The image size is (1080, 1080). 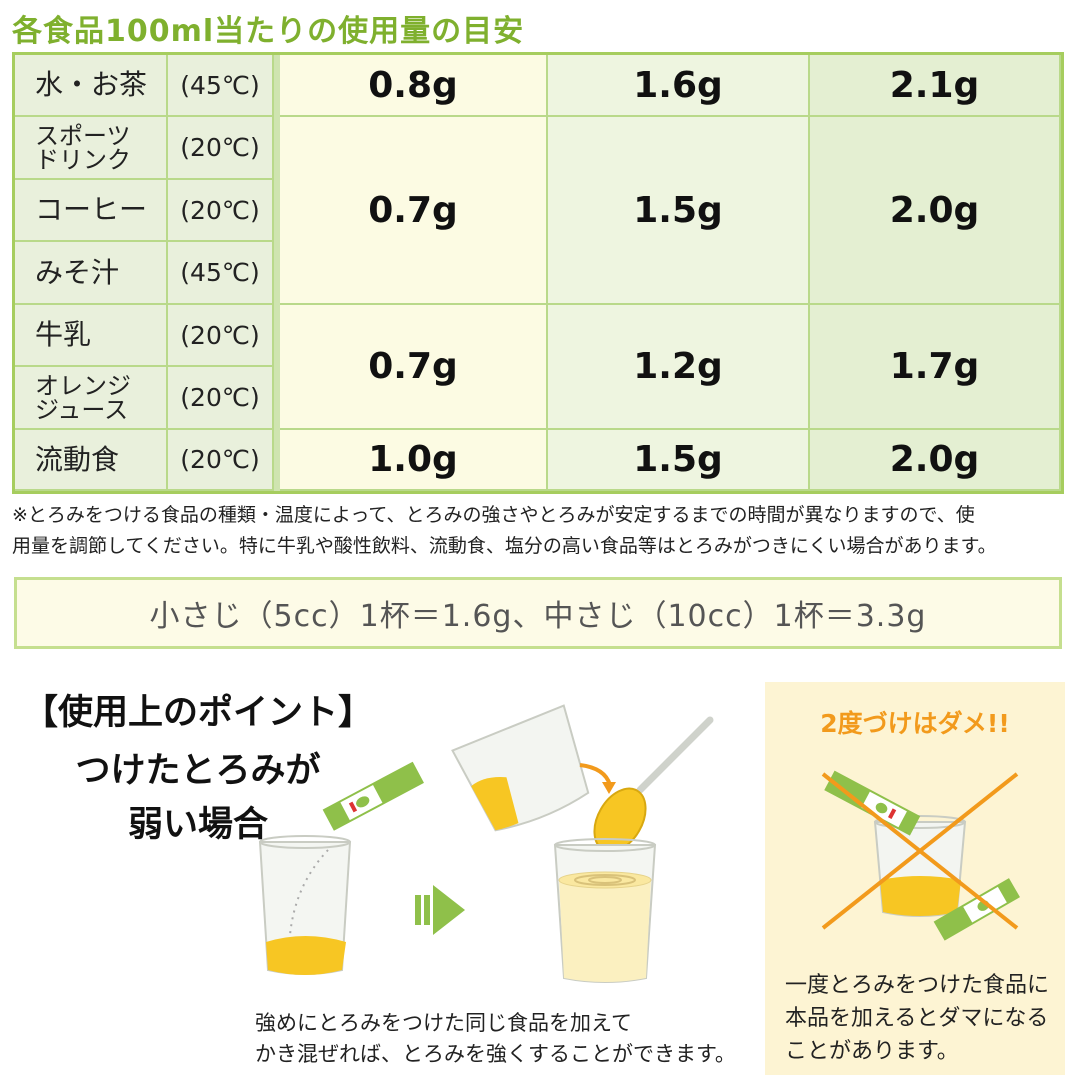 I want to click on point-subheading: 弱い場合, so click(x=197, y=824).